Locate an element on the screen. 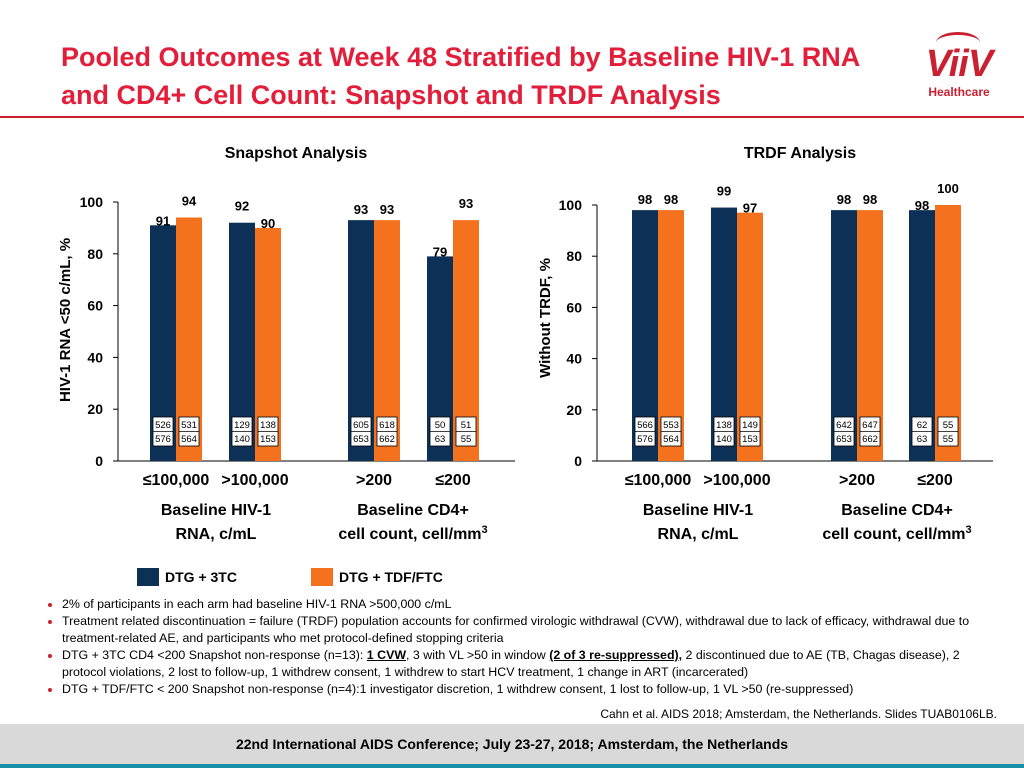 The width and height of the screenshot is (1024, 768). chart-1-n-value: 647 is located at coordinates (870, 425).